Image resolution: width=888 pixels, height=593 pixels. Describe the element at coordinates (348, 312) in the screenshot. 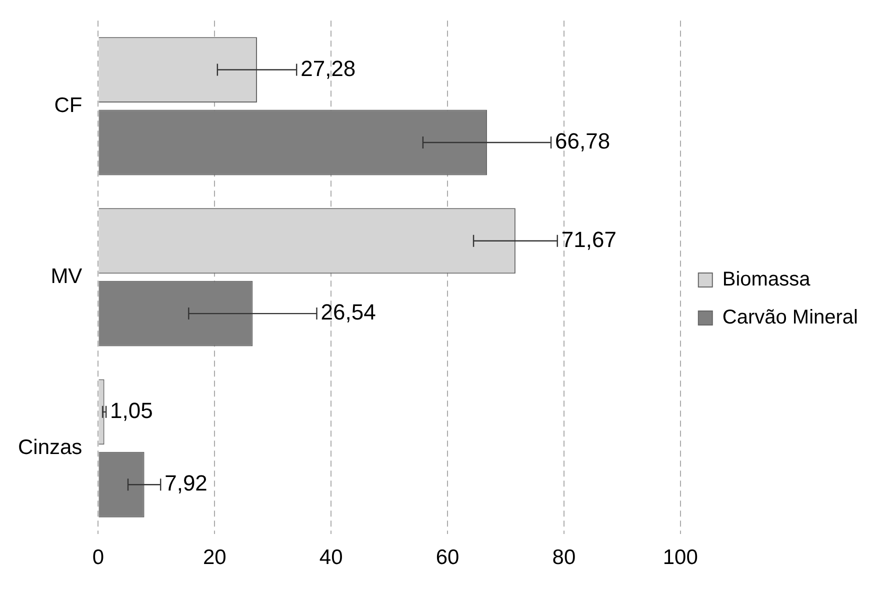

I see `data-label: 26,54` at that location.